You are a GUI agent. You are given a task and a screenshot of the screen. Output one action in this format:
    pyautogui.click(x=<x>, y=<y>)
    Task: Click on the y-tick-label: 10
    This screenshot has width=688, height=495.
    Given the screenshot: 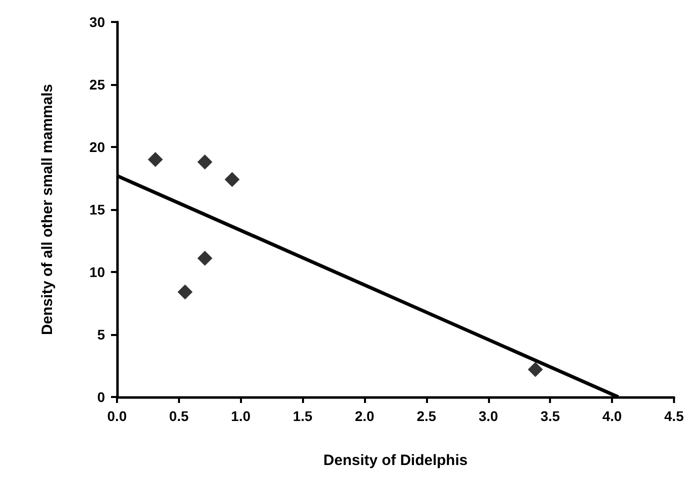 What is the action you would take?
    pyautogui.click(x=97, y=272)
    